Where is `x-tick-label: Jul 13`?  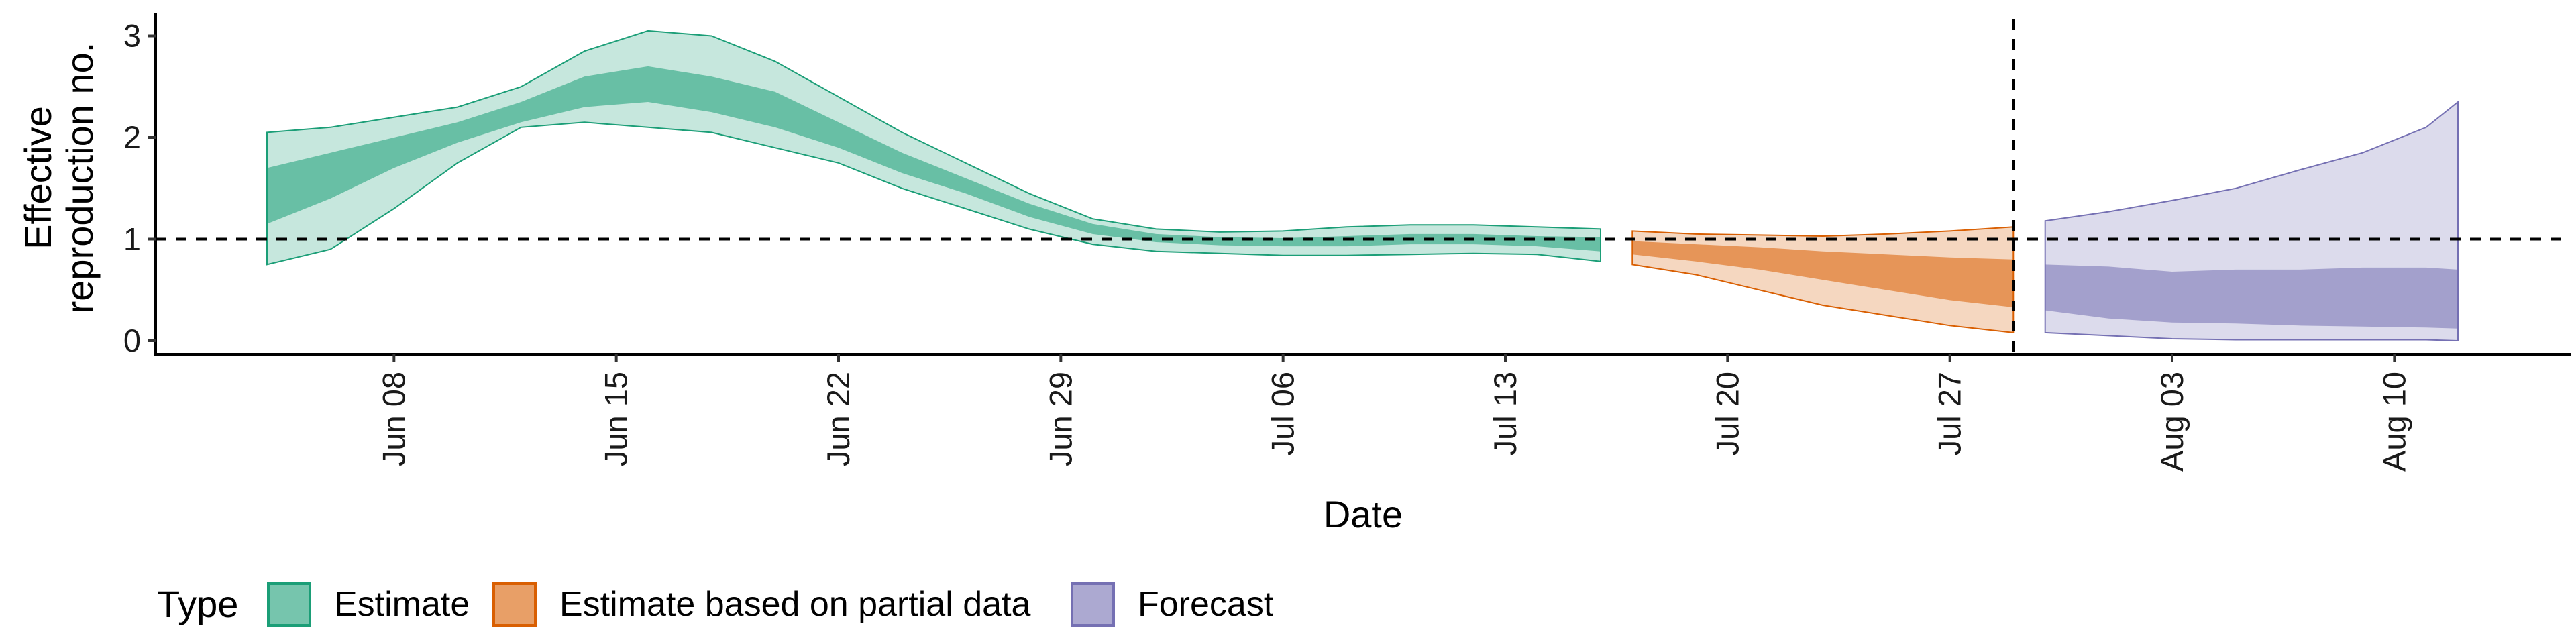 x-tick-label: Jul 13 is located at coordinates (1505, 413).